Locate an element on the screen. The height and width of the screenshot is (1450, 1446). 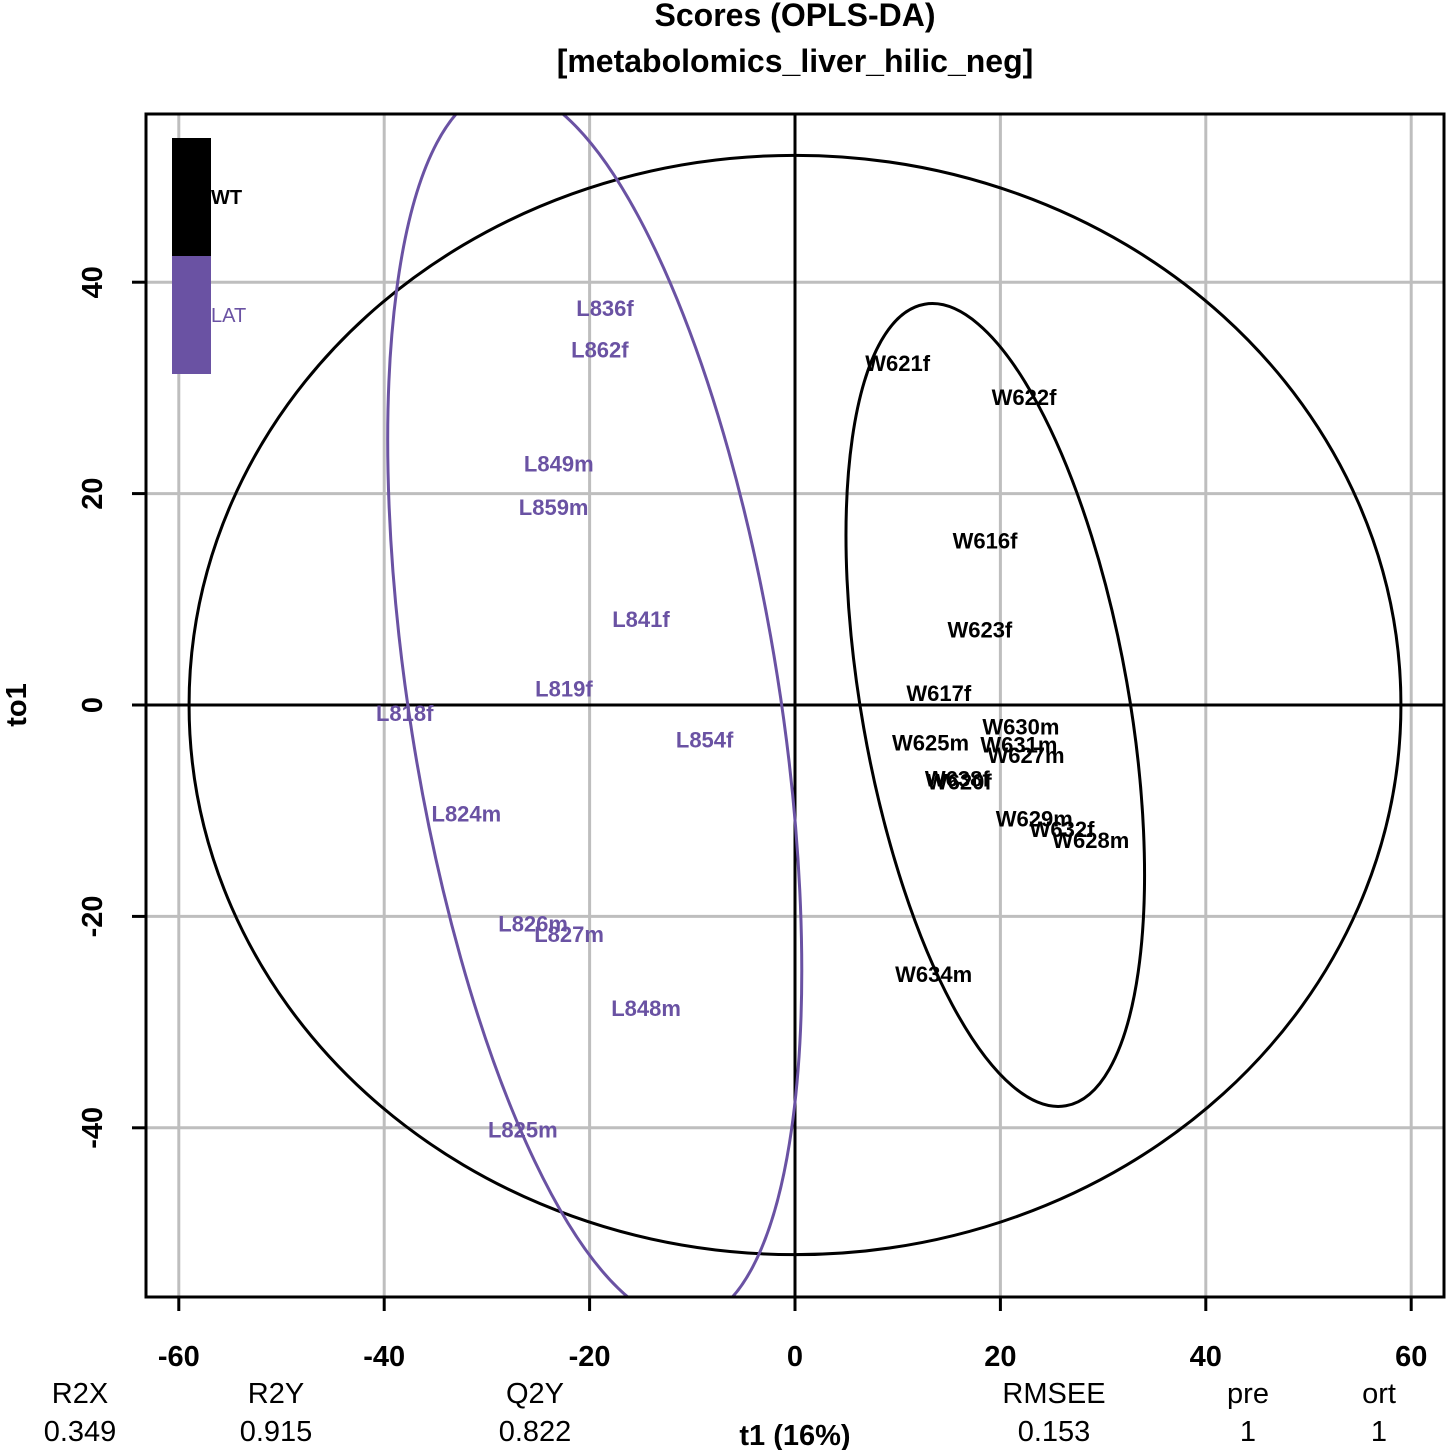
point-label: L826m is located at coordinates (533, 923).